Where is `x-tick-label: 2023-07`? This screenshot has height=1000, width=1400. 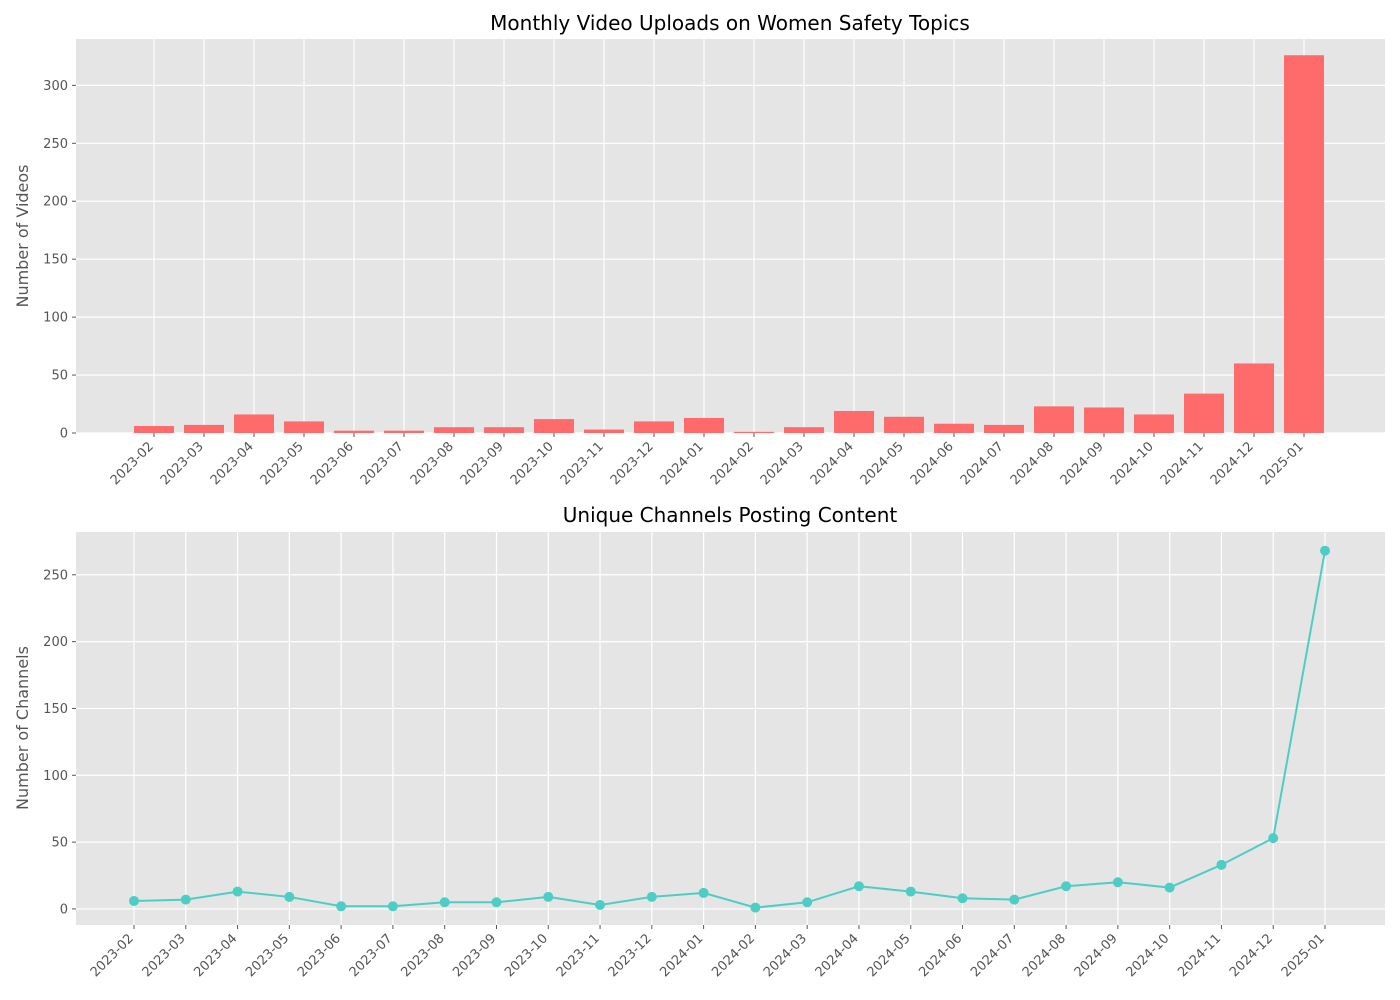
x-tick-label: 2023-07 is located at coordinates (371, 955).